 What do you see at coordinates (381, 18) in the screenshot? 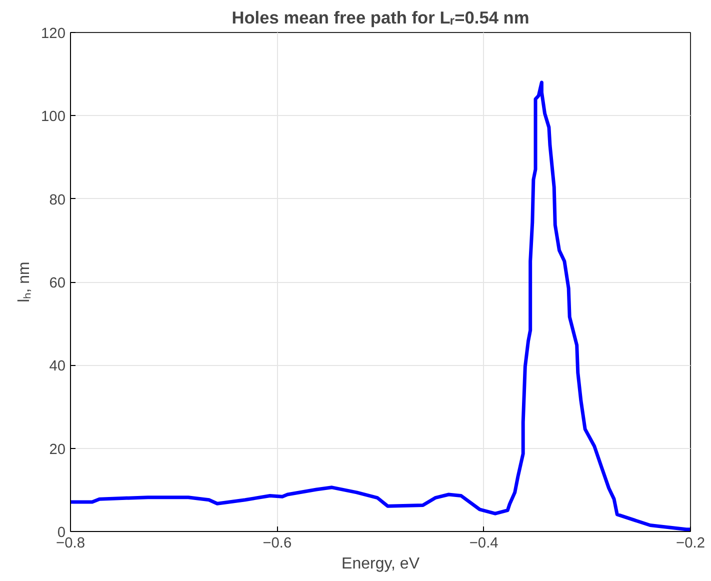
I see `chart-title: Holes mean free path for Lᵣ=0.54 nm` at bounding box center [381, 18].